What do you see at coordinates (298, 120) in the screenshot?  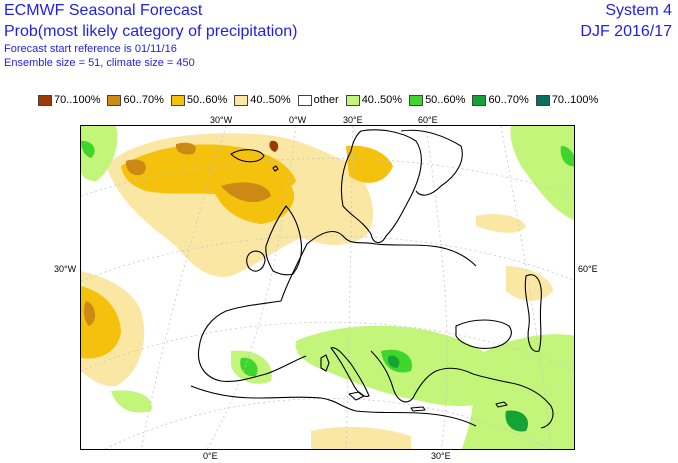 I see `graticule-label-top-0w: 0°W` at bounding box center [298, 120].